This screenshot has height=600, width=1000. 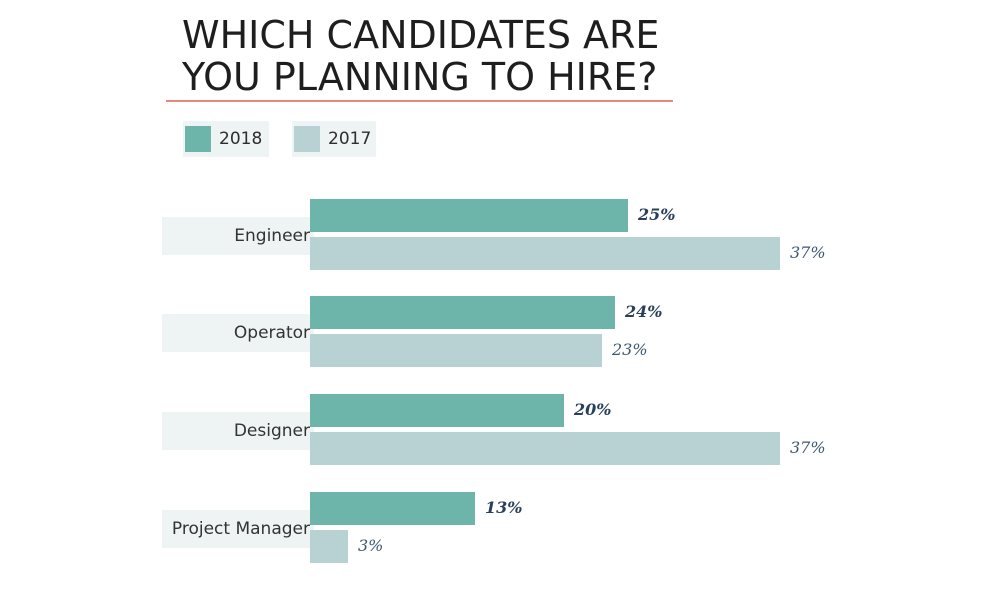 I want to click on value-label-2017-designer: 37%, so click(x=808, y=447).